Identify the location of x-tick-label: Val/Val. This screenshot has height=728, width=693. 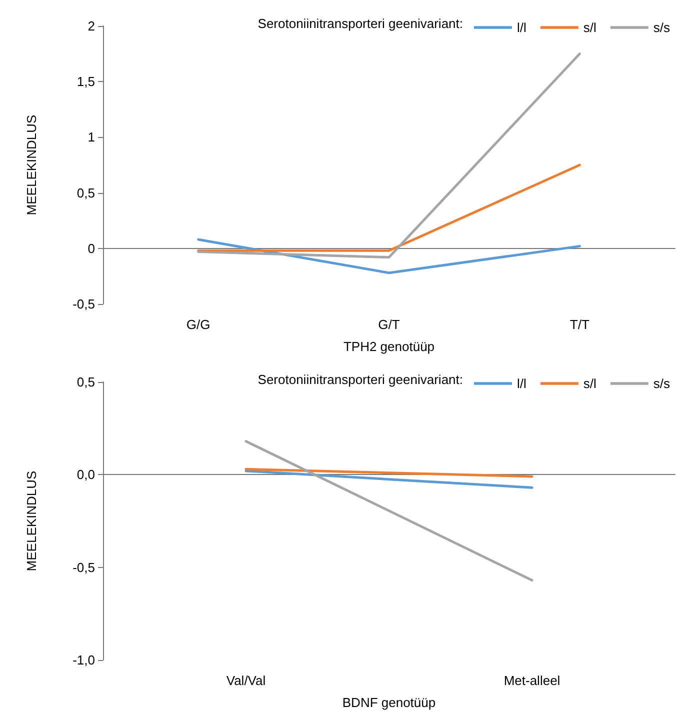
(246, 680).